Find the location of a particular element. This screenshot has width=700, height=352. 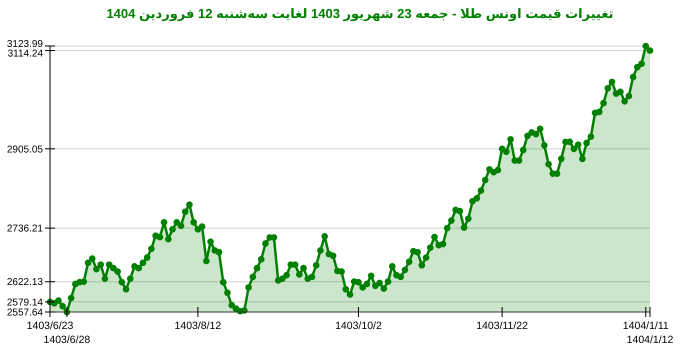

y-tick-label: 2557.64 is located at coordinates (25, 313).